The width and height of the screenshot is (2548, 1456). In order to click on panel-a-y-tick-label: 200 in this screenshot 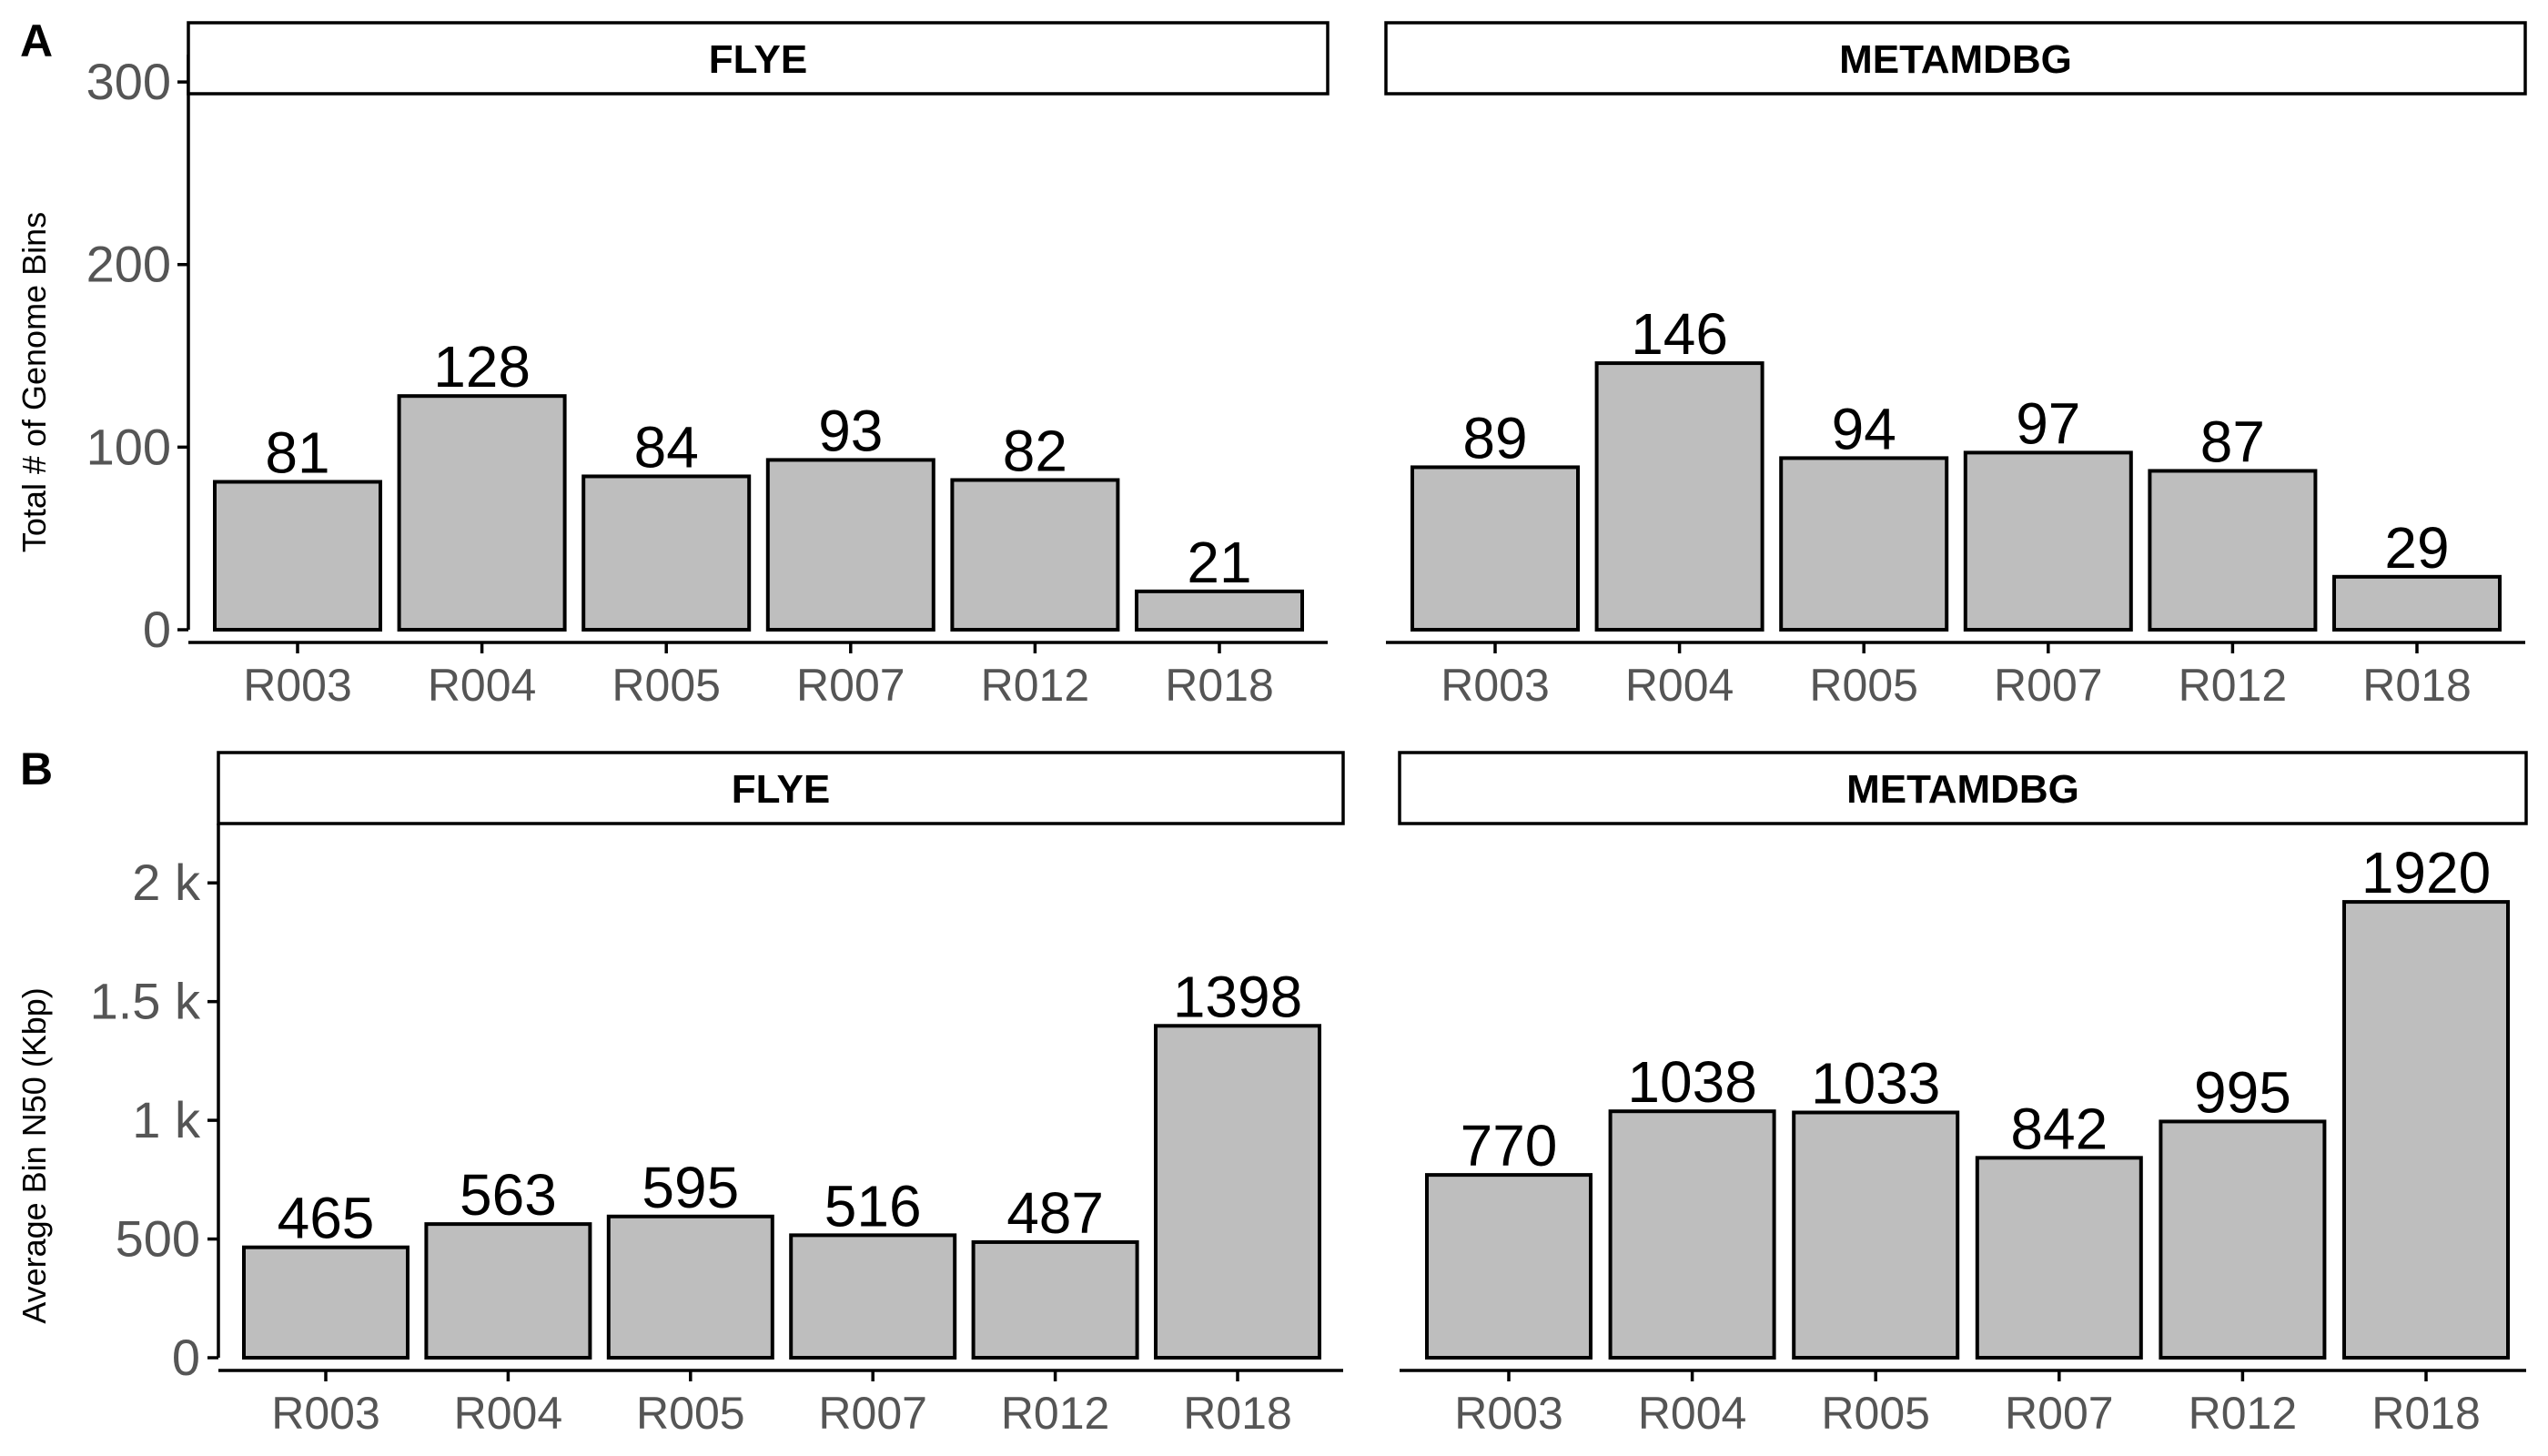, I will do `click(128, 264)`.